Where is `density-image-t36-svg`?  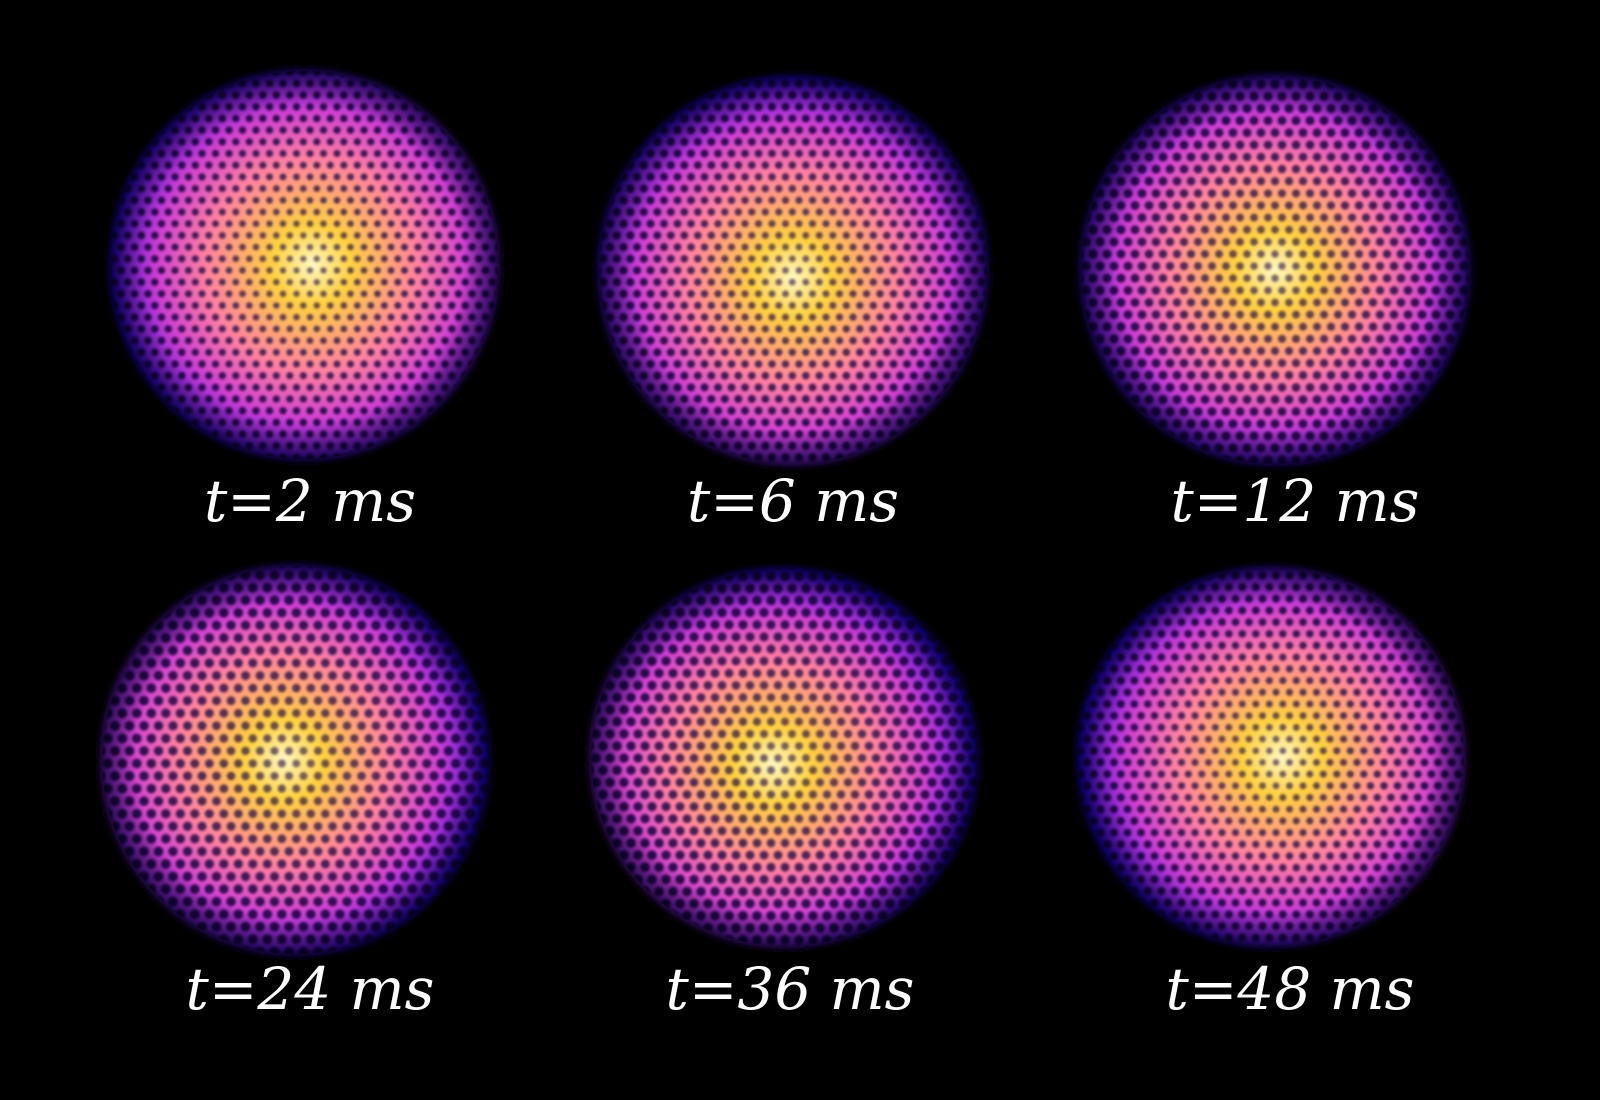
density-image-t36-svg is located at coordinates (785, 757).